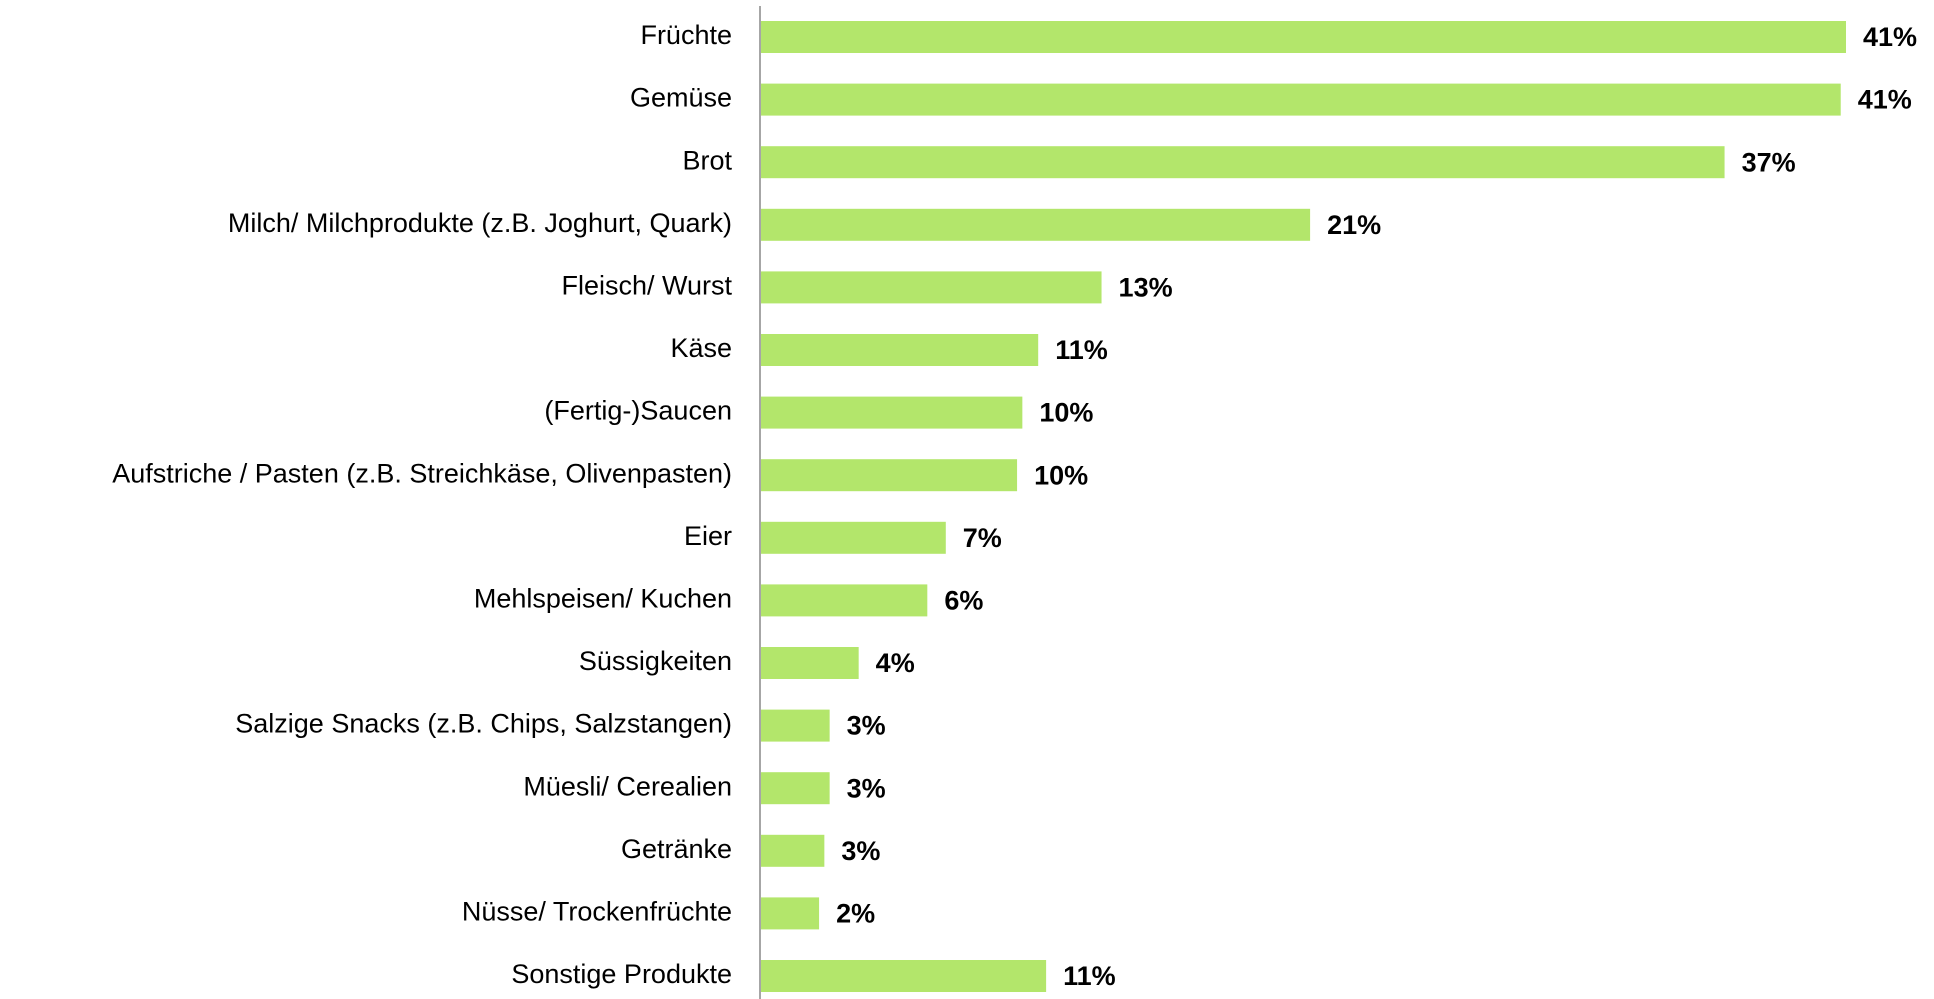 The height and width of the screenshot is (999, 1934). Describe the element at coordinates (1769, 162) in the screenshot. I see `value-label: 37%` at that location.